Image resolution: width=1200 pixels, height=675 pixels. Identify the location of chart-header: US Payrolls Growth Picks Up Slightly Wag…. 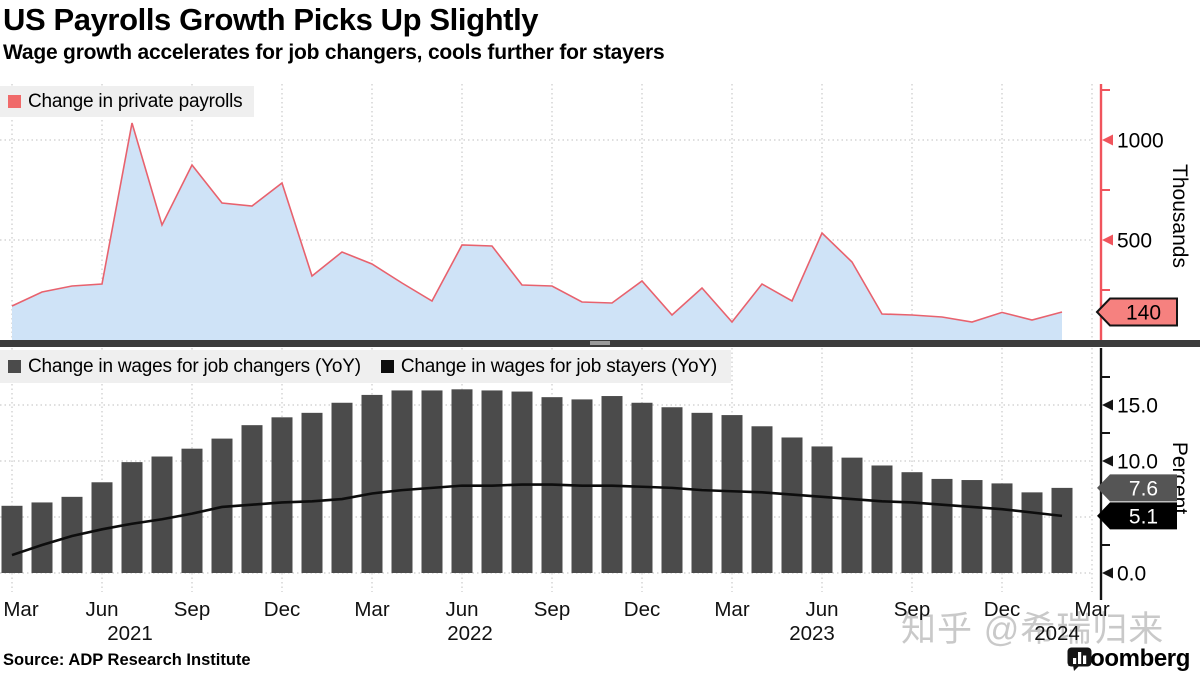
(334, 33).